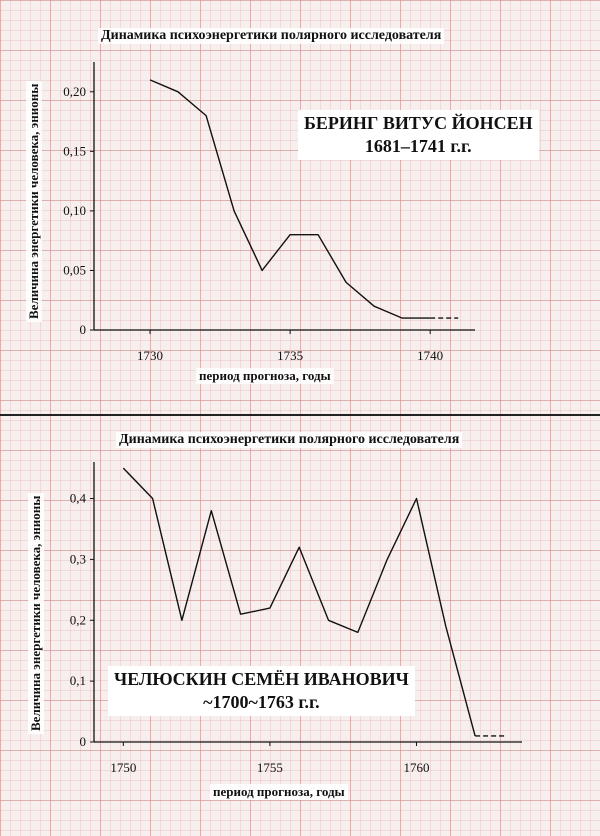 The width and height of the screenshot is (600, 836). Describe the element at coordinates (261, 679) in the screenshot. I see `explorer-name-bottom: ЧЕЛЮСКИН СЕМЁН ИВАНОВИЧ` at that location.